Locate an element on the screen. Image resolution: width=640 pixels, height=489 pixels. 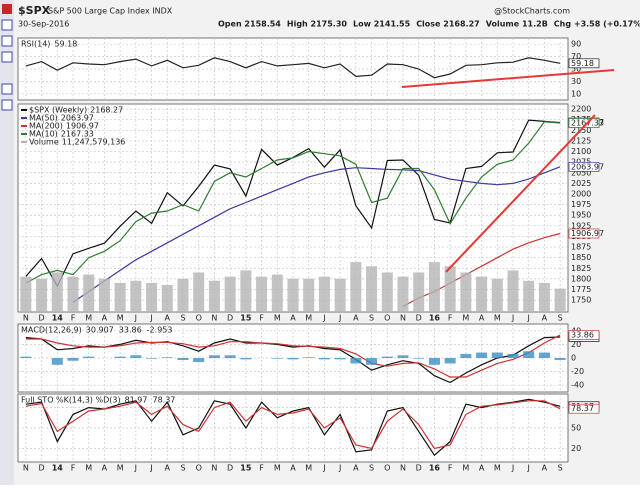
x-tick-label: F is located at coordinates (73, 468).